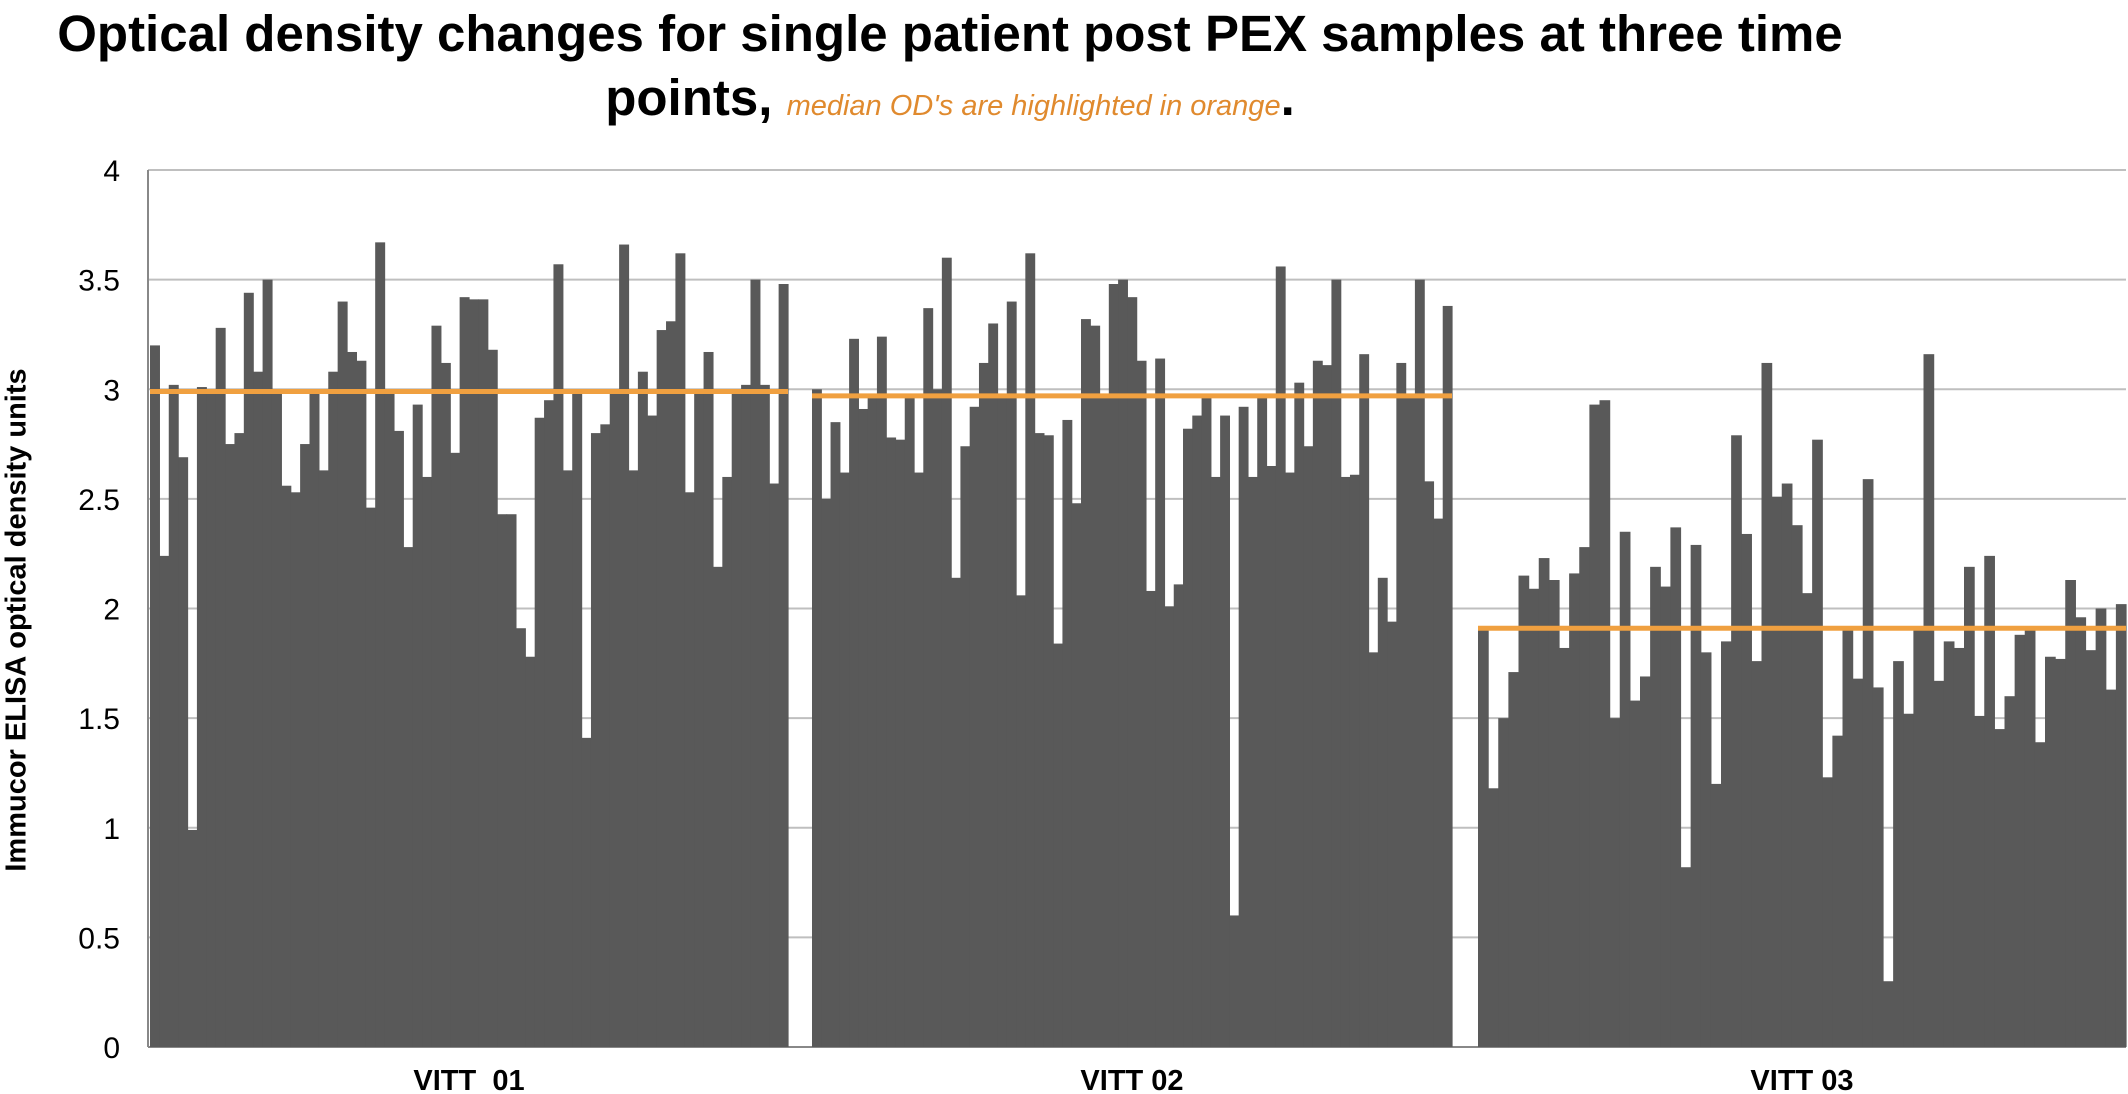  What do you see at coordinates (1131, 1079) in the screenshot?
I see `x-category-label: VITT 02` at bounding box center [1131, 1079].